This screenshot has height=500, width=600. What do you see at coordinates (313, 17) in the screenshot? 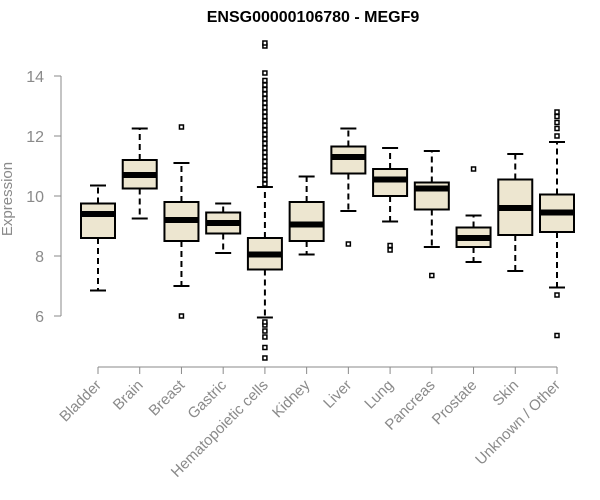
I see `chart-title: ENSG00000106780 - MEGF9` at bounding box center [313, 17].